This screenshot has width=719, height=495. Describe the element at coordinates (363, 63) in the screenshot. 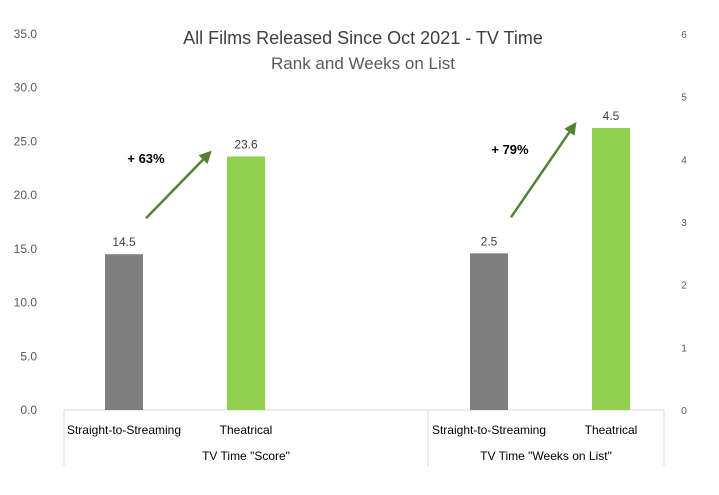

I see `chart-subtitle: Rank and Weeks on List` at that location.